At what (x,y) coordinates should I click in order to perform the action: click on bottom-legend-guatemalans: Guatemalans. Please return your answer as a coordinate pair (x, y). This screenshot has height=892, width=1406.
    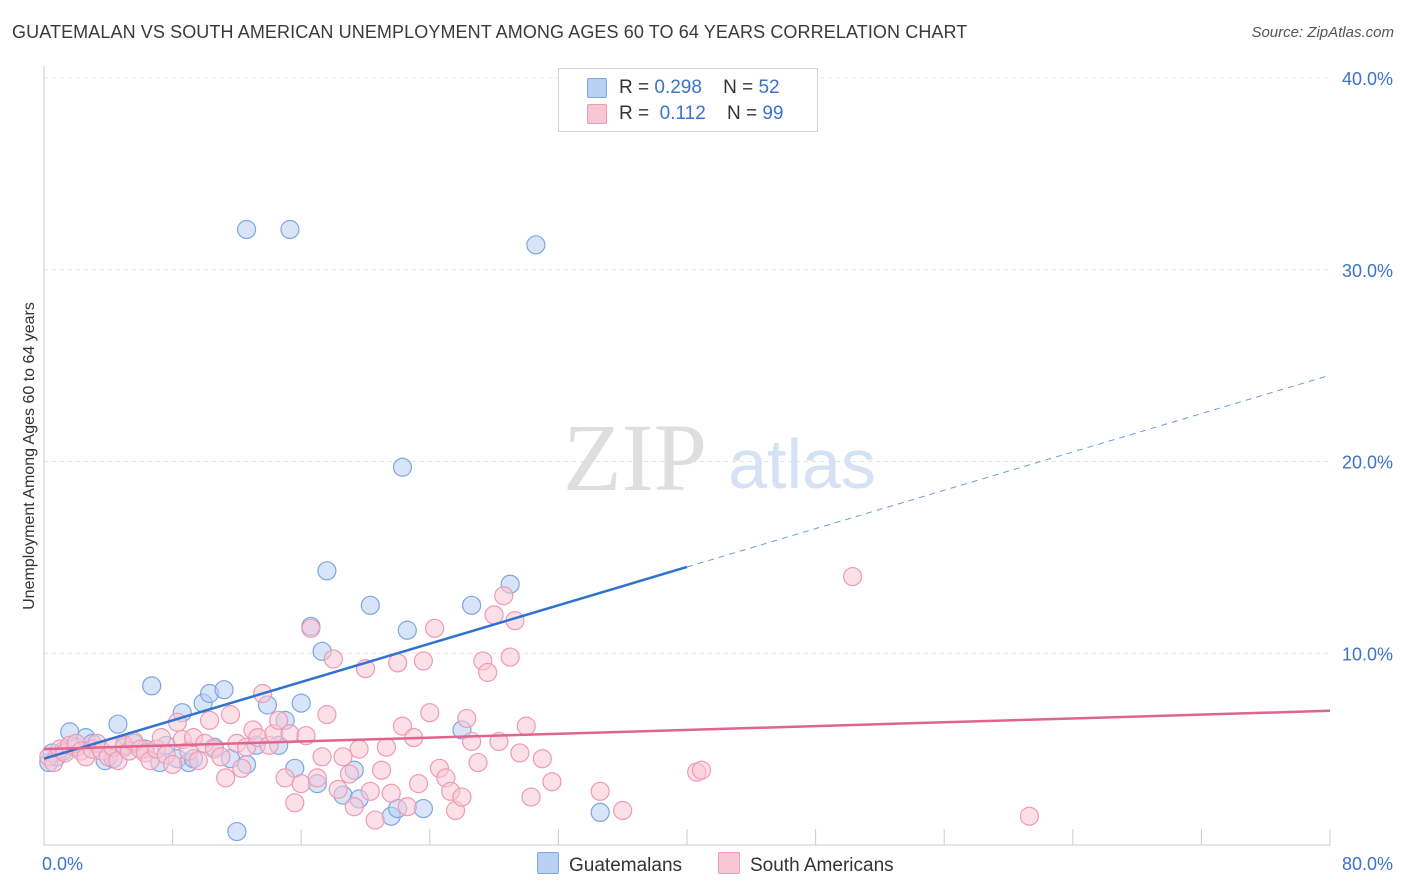
    Looking at the image, I should click on (609, 864).